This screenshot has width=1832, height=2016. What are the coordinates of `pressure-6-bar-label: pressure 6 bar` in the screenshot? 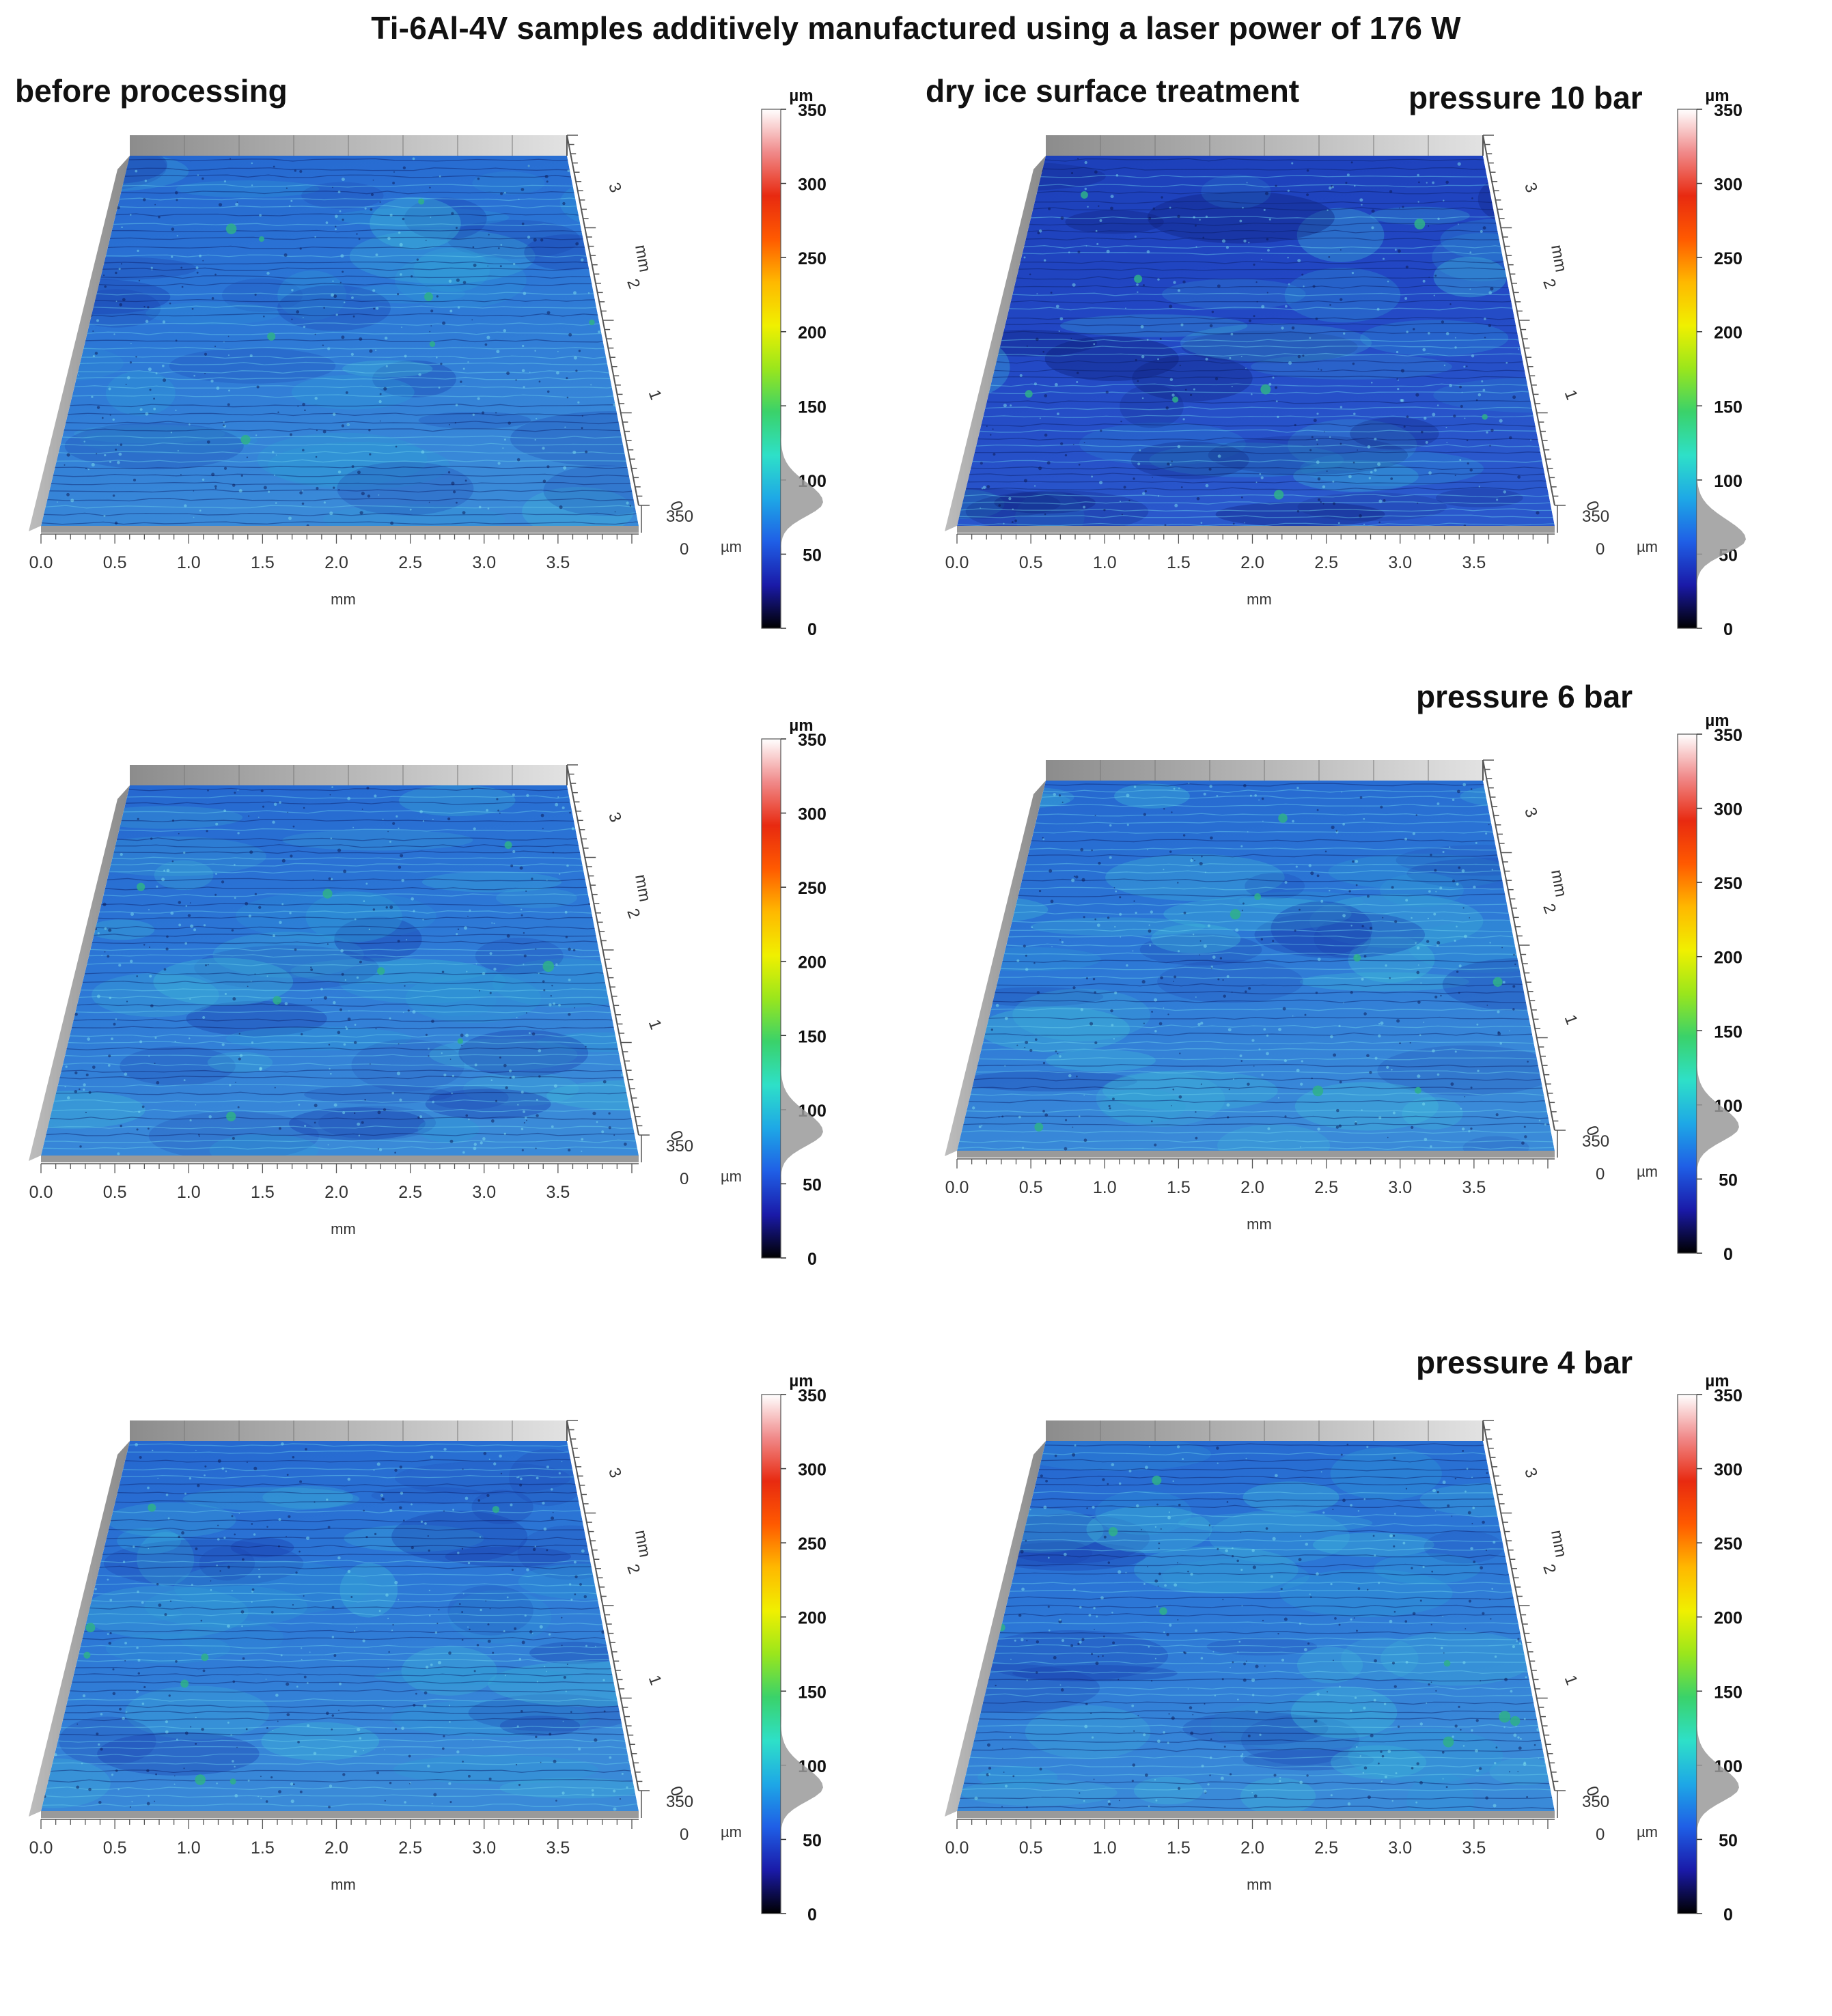 It's located at (1524, 696).